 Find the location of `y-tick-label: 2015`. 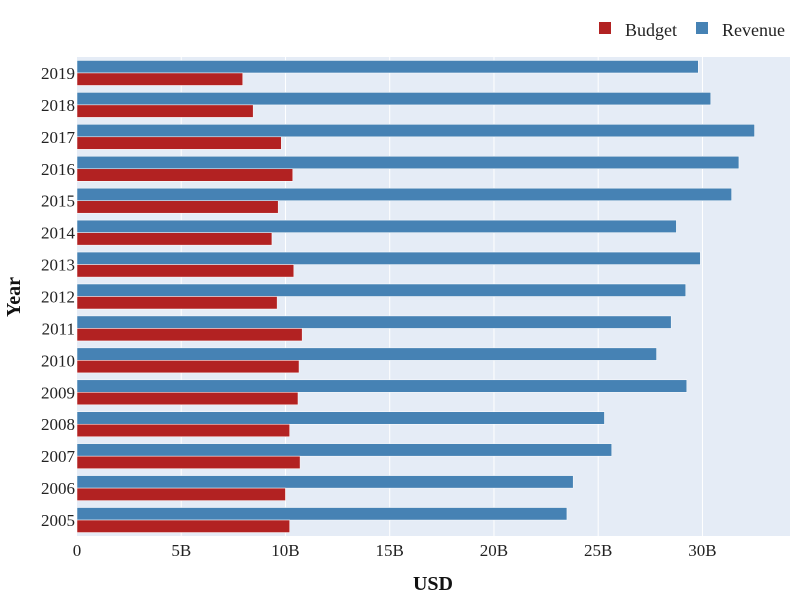

y-tick-label: 2015 is located at coordinates (58, 201).